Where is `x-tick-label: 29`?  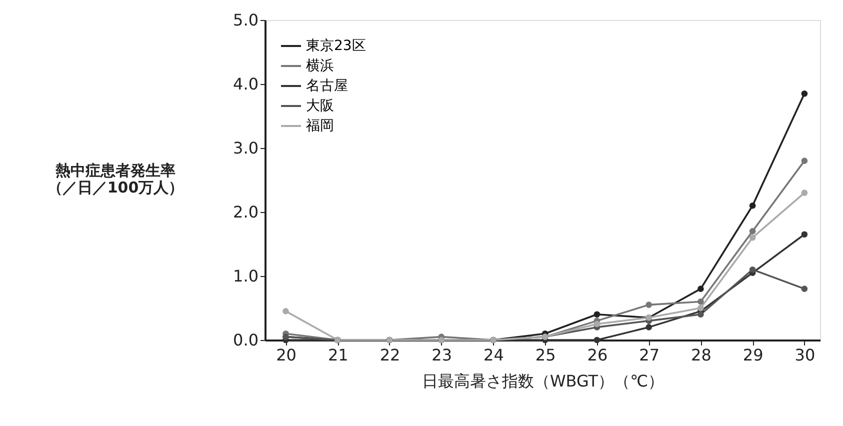 x-tick-label: 29 is located at coordinates (753, 355).